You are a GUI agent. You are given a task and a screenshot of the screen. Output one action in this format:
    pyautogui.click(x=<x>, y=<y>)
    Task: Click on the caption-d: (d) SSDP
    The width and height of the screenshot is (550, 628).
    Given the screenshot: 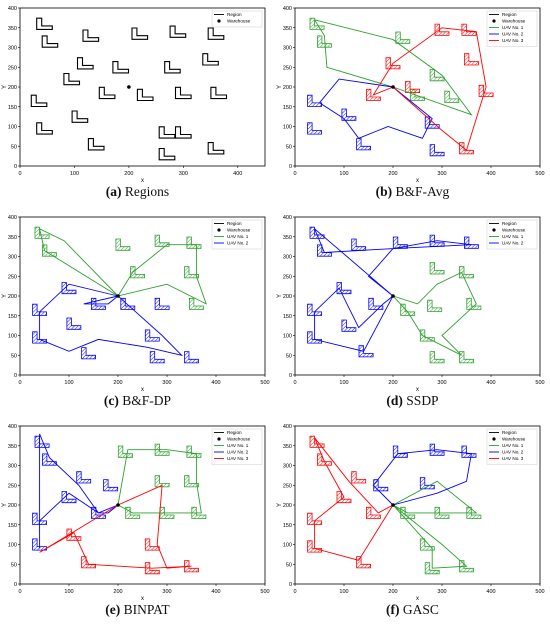 What is the action you would take?
    pyautogui.click(x=412, y=401)
    